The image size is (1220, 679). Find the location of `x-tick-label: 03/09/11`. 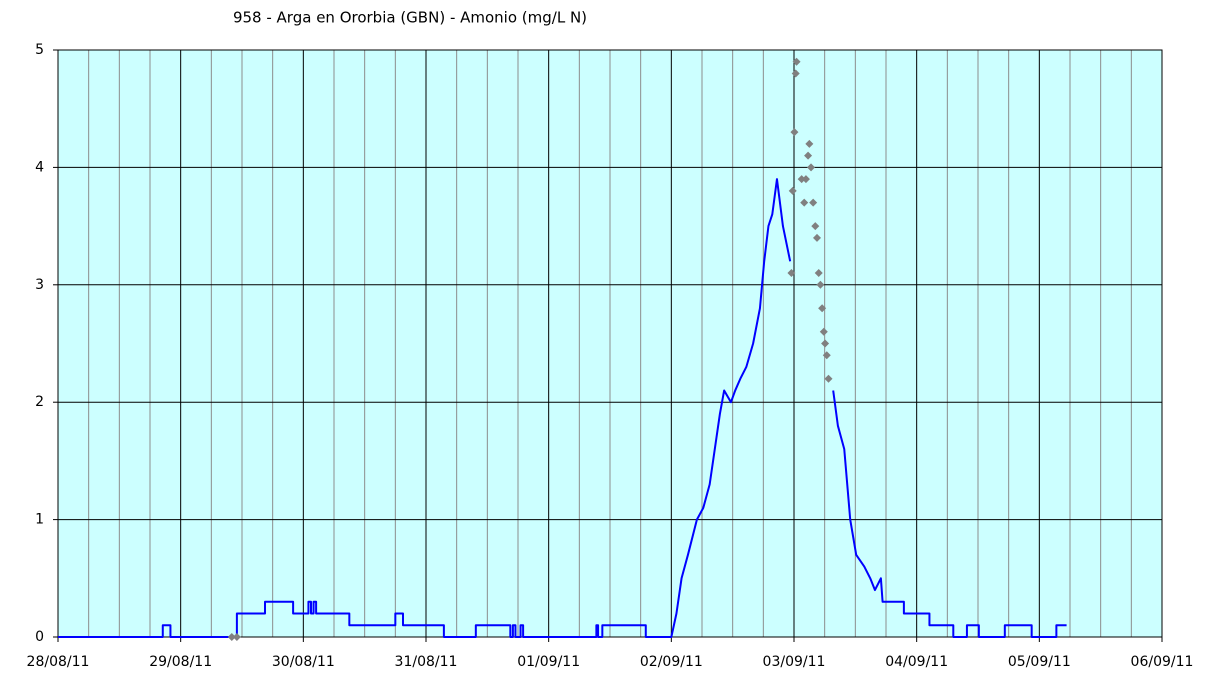

x-tick-label: 03/09/11 is located at coordinates (794, 662).